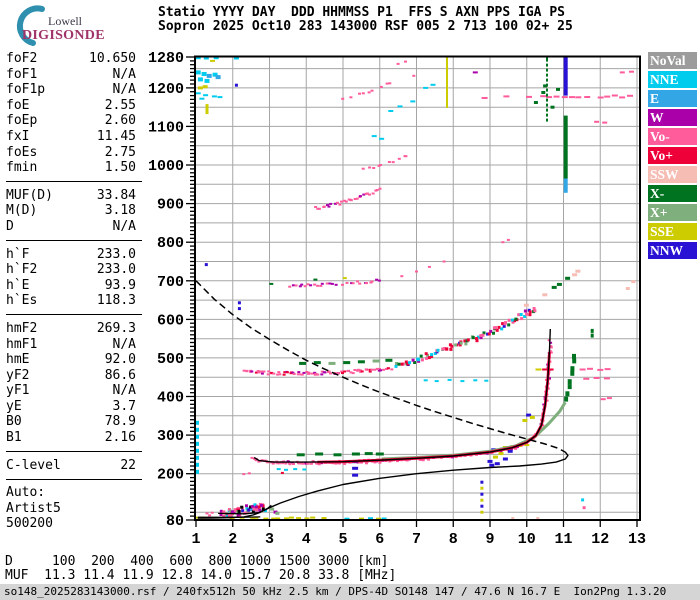 The height and width of the screenshot is (600, 700). Describe the element at coordinates (26, 493) in the screenshot. I see `param-label: Auto:` at that location.